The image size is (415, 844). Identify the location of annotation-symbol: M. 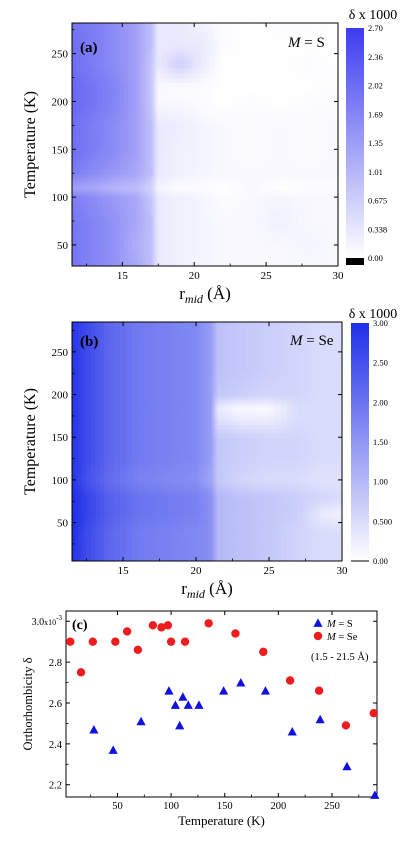
(294, 43).